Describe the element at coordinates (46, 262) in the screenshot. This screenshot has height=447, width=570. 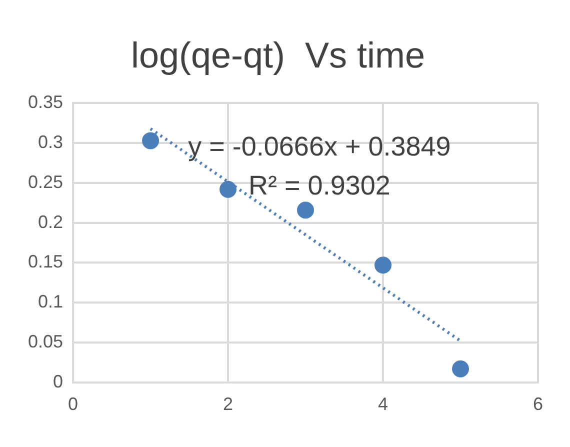
I see `y-tick-label: 0.15` at that location.